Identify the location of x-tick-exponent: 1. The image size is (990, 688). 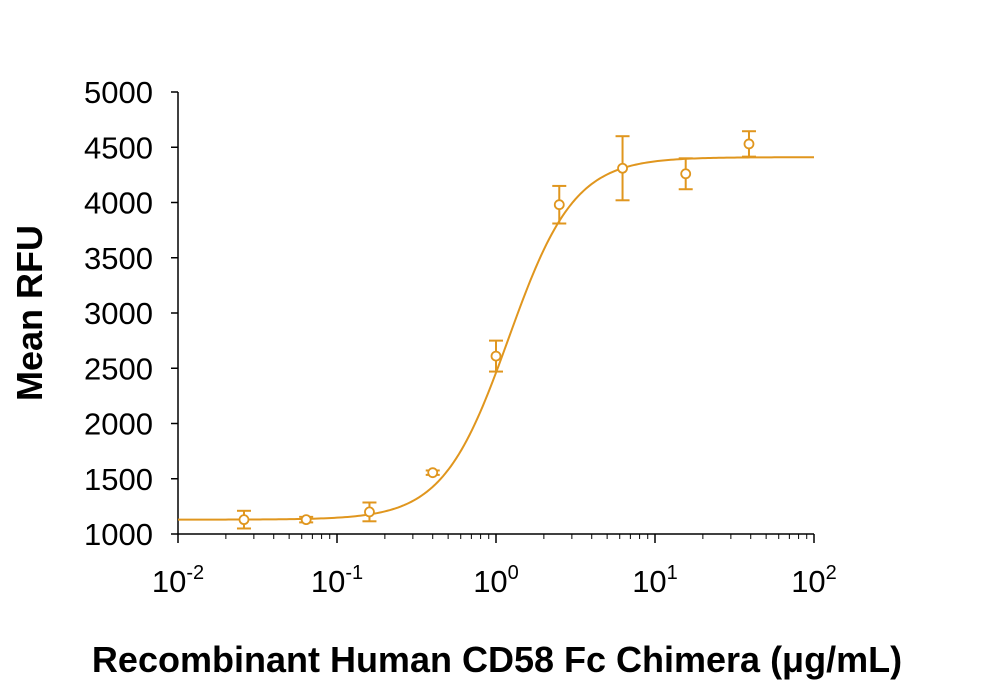
(672, 573).